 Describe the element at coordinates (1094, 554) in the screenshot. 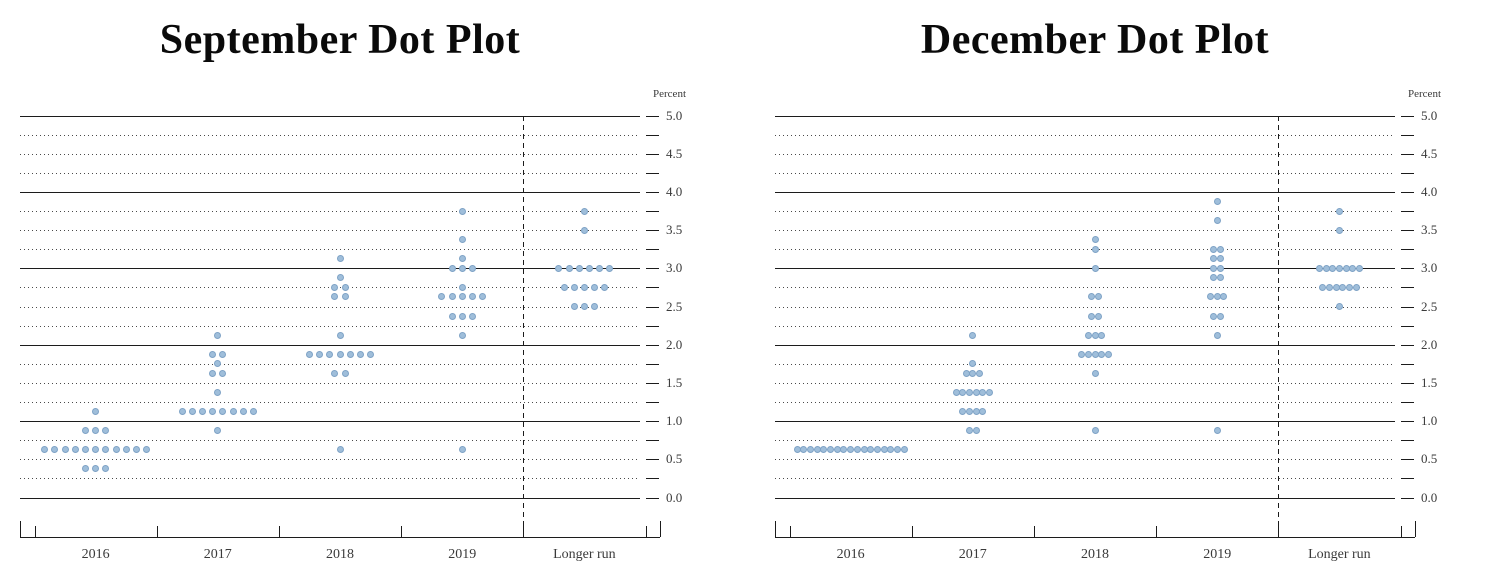

I see `x-category-label: 2018` at that location.